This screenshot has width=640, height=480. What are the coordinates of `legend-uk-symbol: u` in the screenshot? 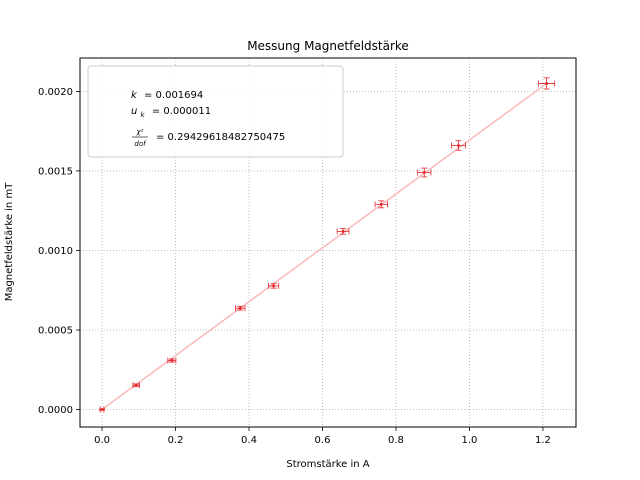 It's located at (134, 111).